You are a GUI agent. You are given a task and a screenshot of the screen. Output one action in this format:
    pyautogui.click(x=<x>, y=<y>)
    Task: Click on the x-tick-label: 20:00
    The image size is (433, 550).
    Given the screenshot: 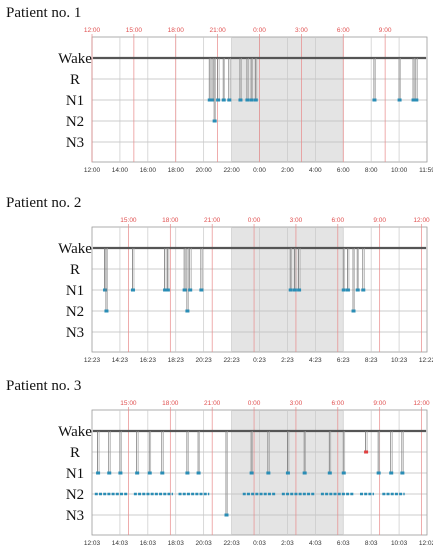 What is the action you would take?
    pyautogui.click(x=204, y=170)
    